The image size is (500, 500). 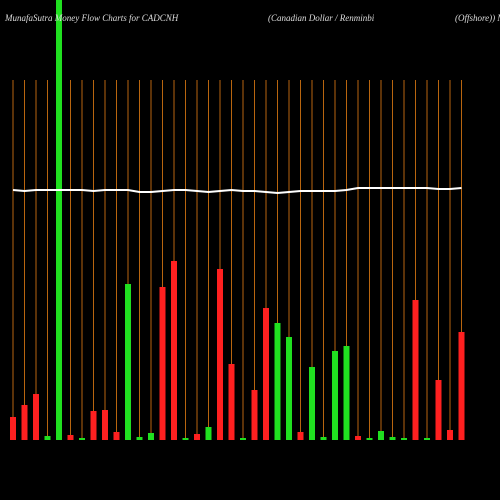 I want to click on chart-title: MunafaSutra Money Flow Charts for CADCNH, so click(x=91, y=18).